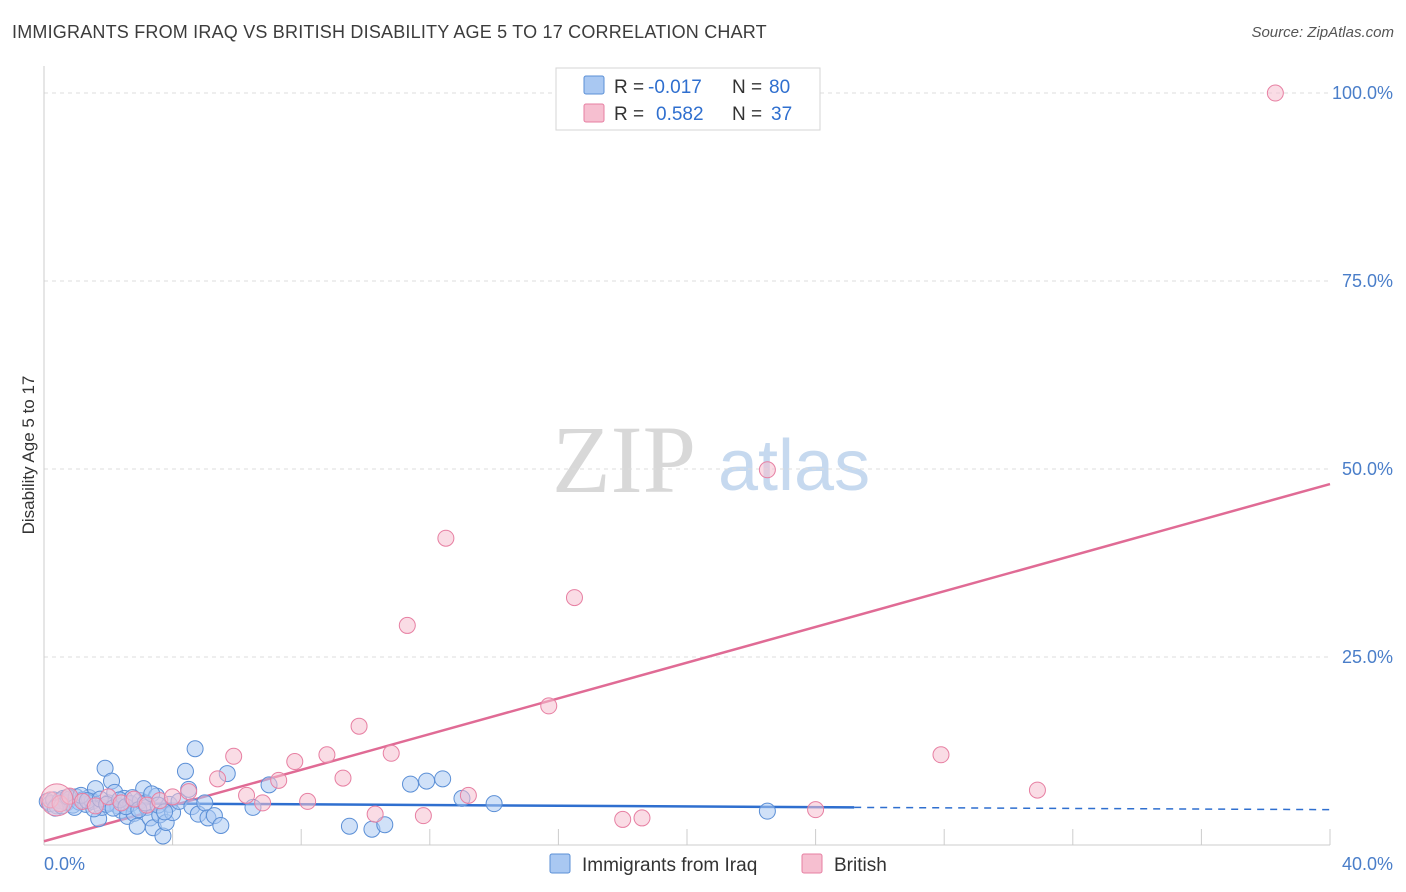 The height and width of the screenshot is (892, 1406). What do you see at coordinates (64, 864) in the screenshot?
I see `x-tick-label-0: 0.0%` at bounding box center [64, 864].